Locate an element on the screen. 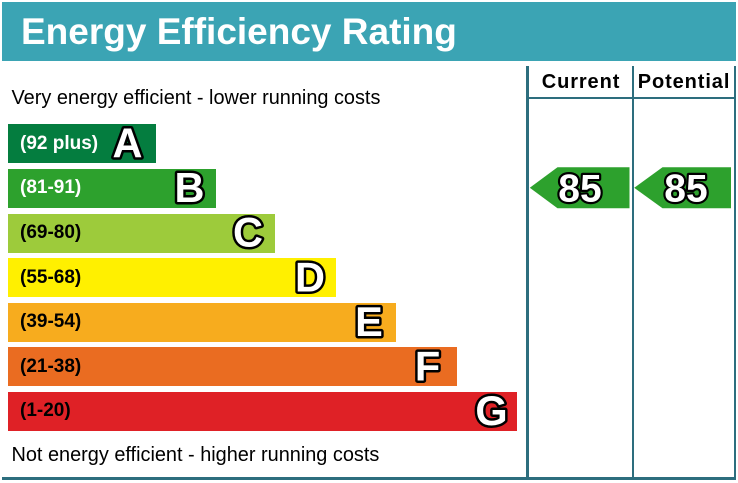  svg-text: F is located at coordinates (427, 366).